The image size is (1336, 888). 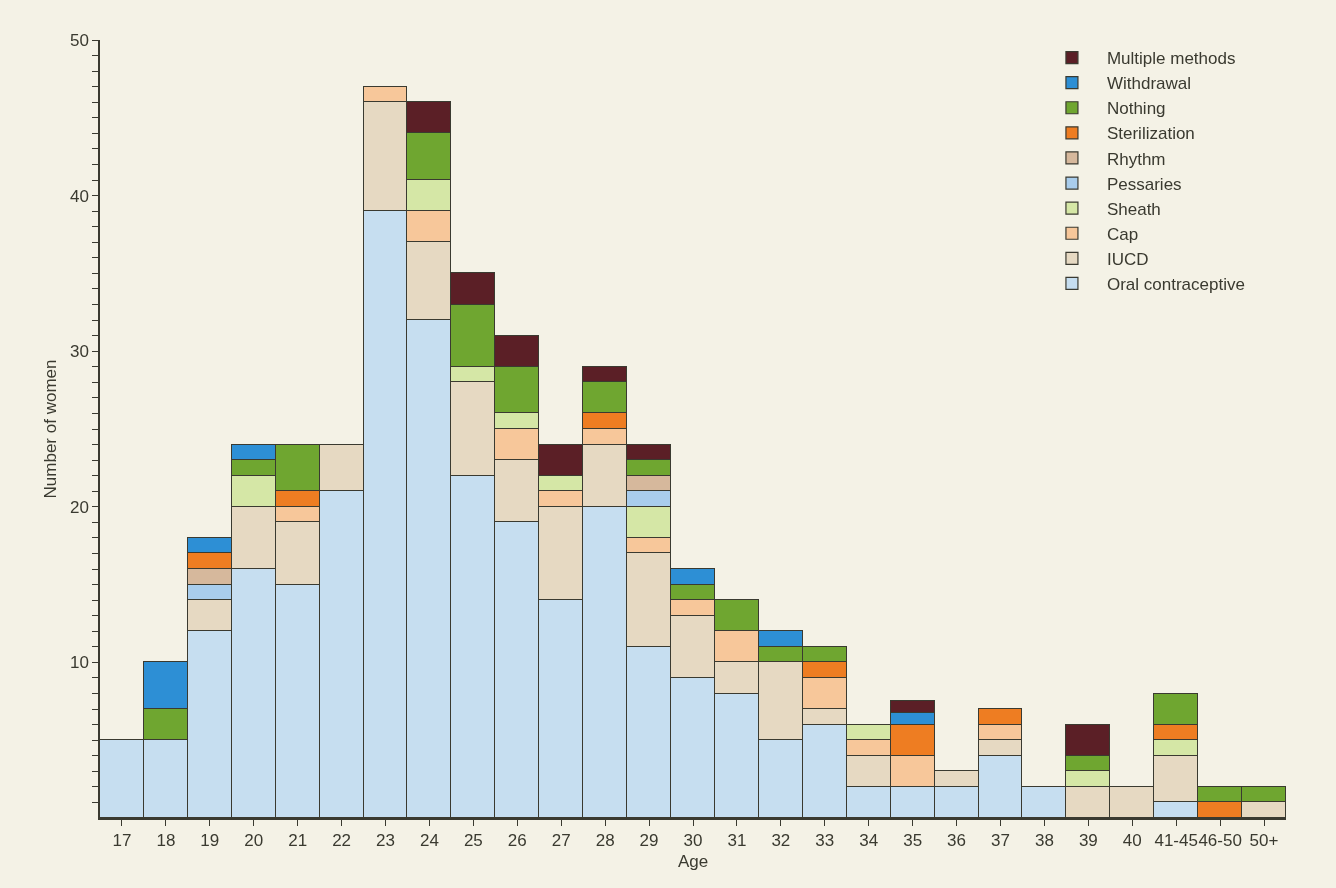 What do you see at coordinates (122, 841) in the screenshot?
I see `x-tick-label: 17` at bounding box center [122, 841].